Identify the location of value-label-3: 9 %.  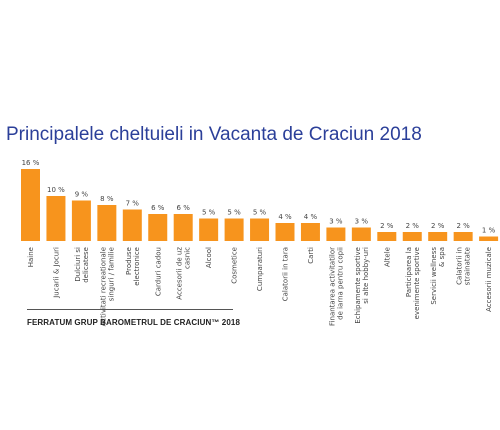
(82, 195).